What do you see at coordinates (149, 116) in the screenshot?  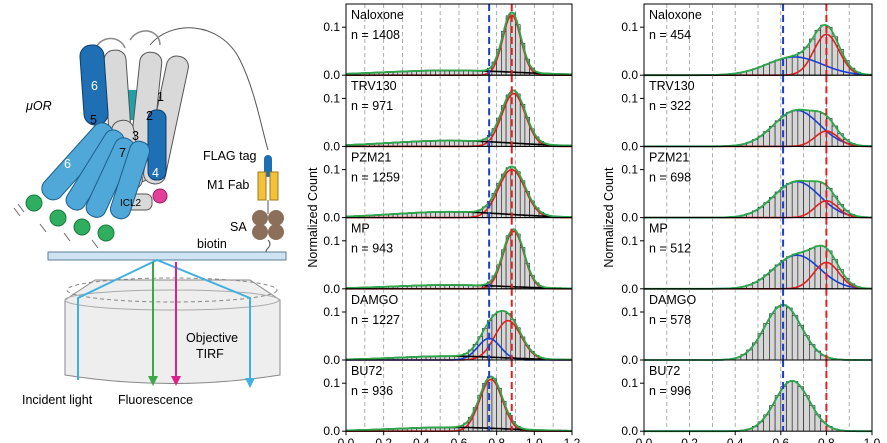 I see `helix-label-2: 2` at bounding box center [149, 116].